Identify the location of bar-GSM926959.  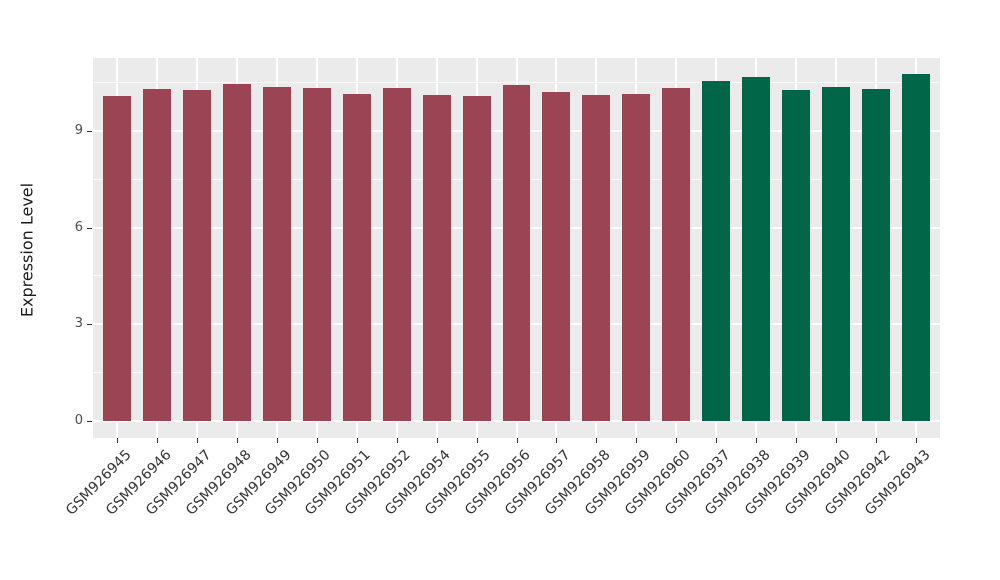
(636, 257).